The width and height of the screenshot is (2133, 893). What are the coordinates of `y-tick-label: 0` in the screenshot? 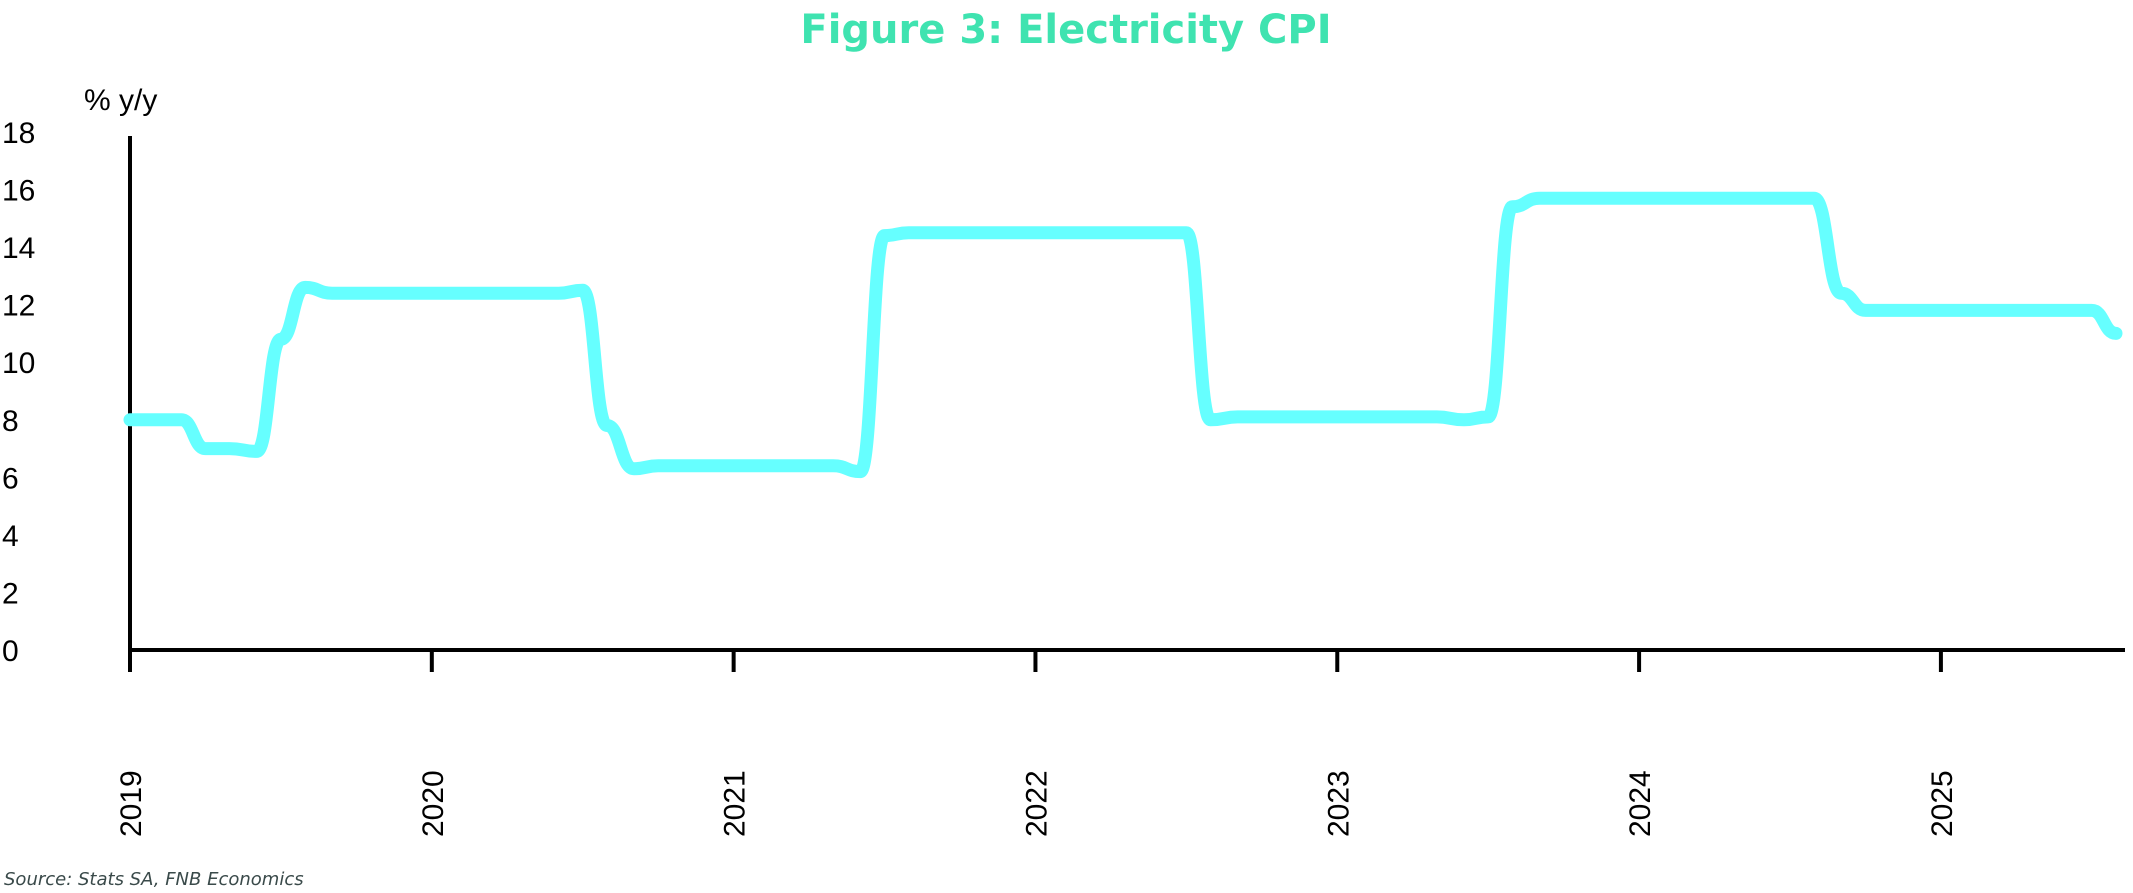 It's located at (10, 651).